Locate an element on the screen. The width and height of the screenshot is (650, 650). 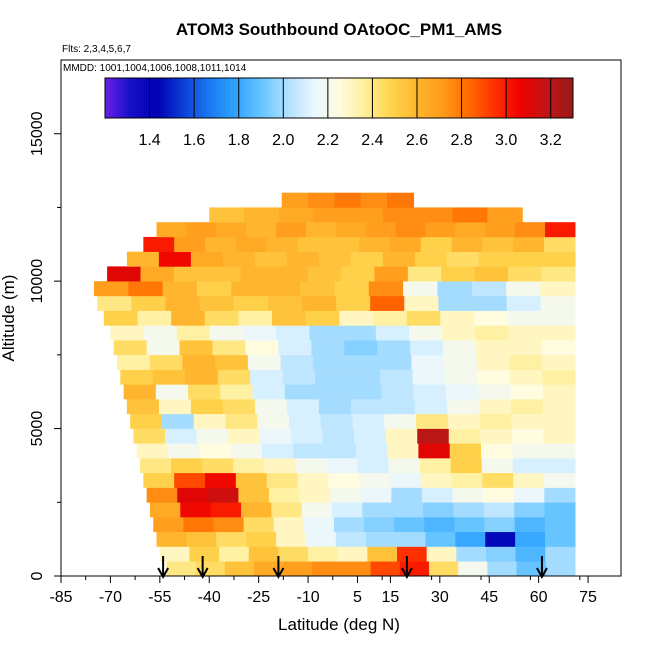
flight-marker-arrow is located at coordinates (202, 568).